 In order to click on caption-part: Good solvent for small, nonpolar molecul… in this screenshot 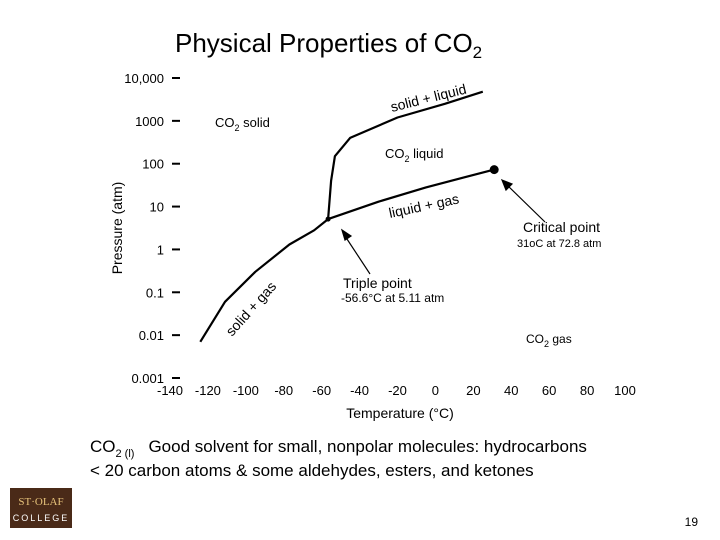, I will do `click(367, 446)`.